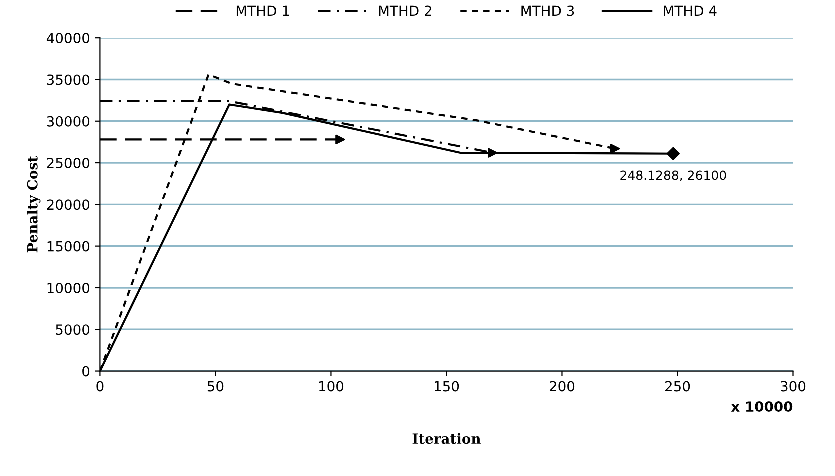  What do you see at coordinates (68, 121) in the screenshot?
I see `y-tick-label: 30000` at bounding box center [68, 121].